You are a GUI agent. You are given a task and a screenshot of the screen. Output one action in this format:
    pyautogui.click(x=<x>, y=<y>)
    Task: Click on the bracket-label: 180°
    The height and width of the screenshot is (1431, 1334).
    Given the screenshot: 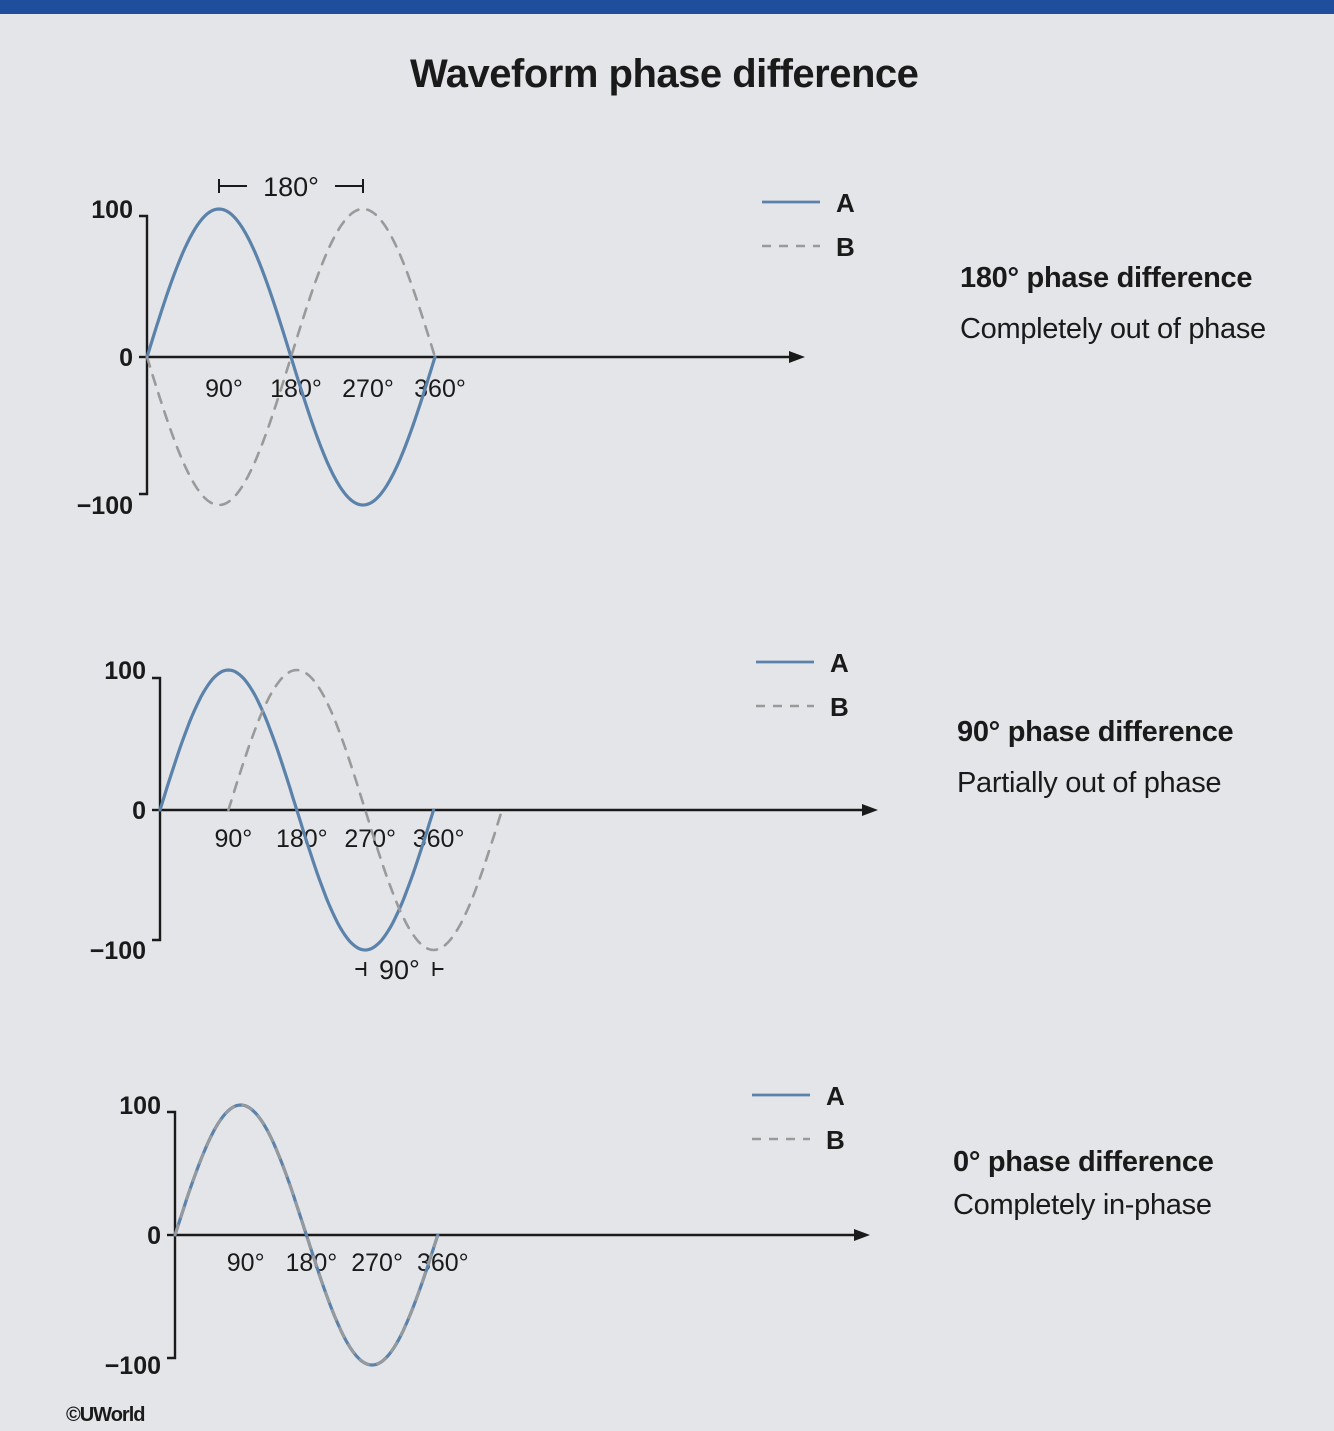 What is the action you would take?
    pyautogui.click(x=291, y=187)
    